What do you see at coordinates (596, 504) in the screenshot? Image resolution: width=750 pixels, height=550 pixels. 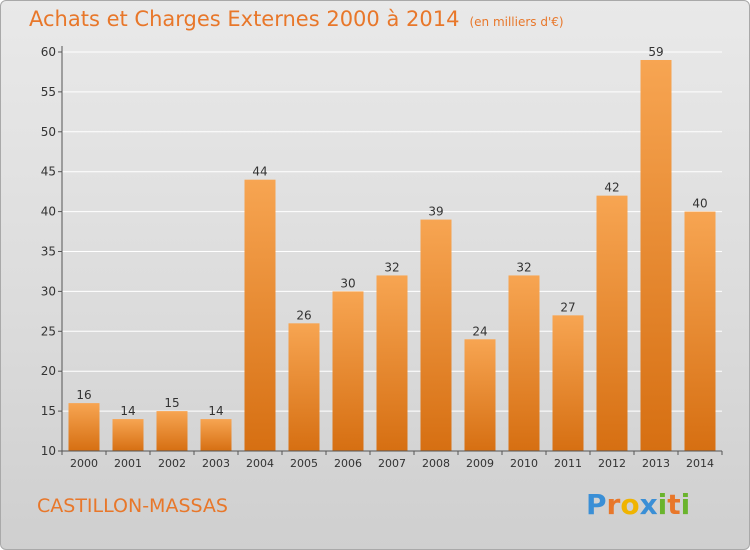 I see `logo-letter: P` at bounding box center [596, 504].